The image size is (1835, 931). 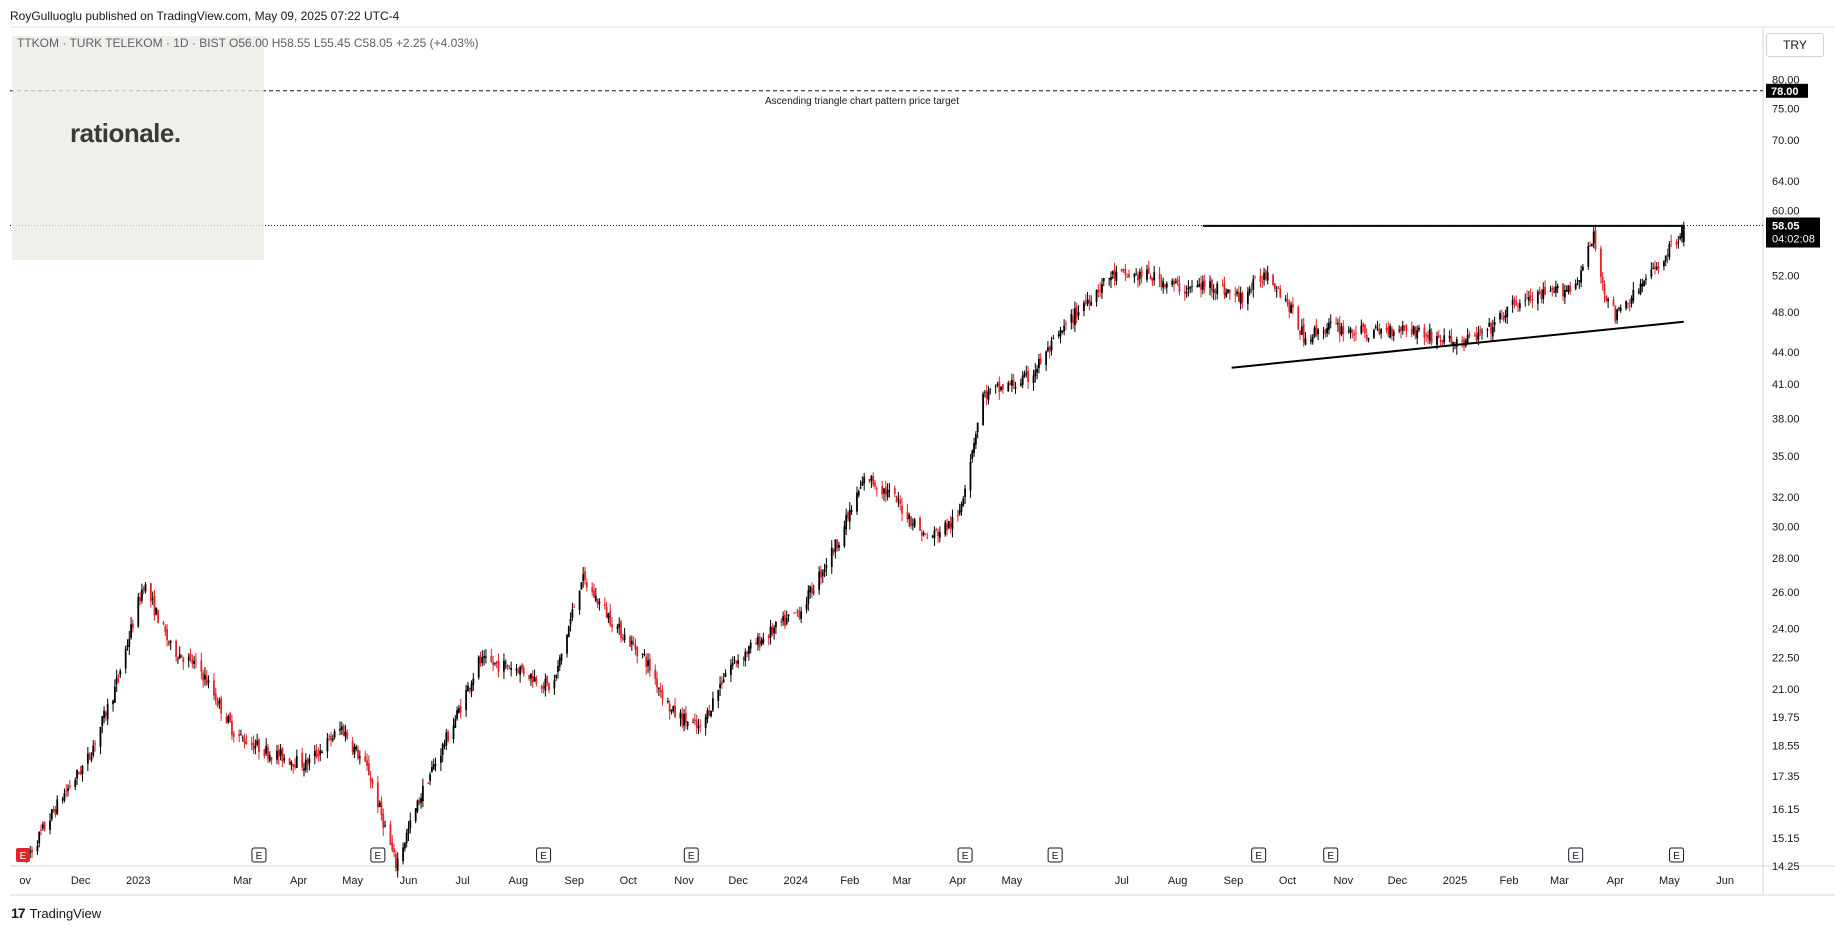 I want to click on tradingview-brand: 17 TradingView, so click(x=56, y=913).